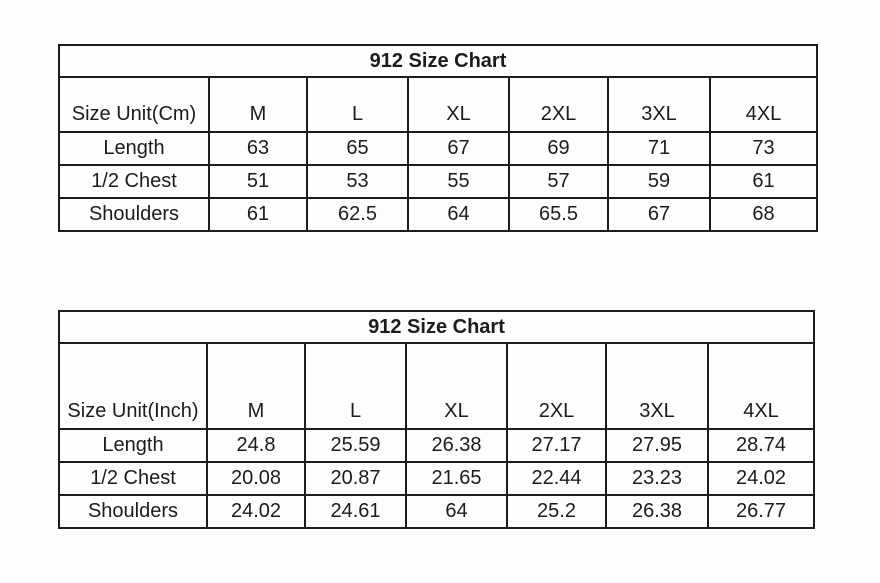 Image resolution: width=880 pixels, height=583 pixels. I want to click on value-cell: 26.77, so click(761, 511).